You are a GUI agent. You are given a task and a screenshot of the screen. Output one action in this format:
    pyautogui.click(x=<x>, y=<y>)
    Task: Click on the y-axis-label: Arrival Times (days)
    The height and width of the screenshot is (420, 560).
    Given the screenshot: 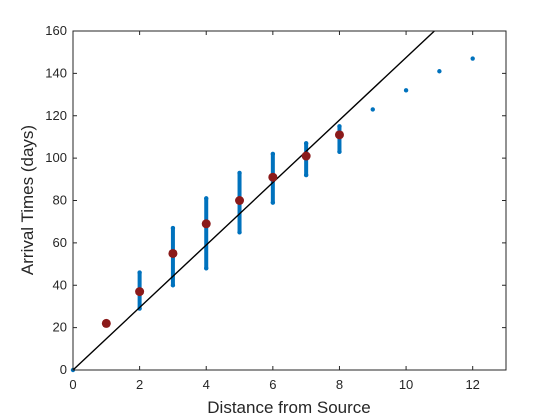 What is the action you would take?
    pyautogui.click(x=27, y=200)
    